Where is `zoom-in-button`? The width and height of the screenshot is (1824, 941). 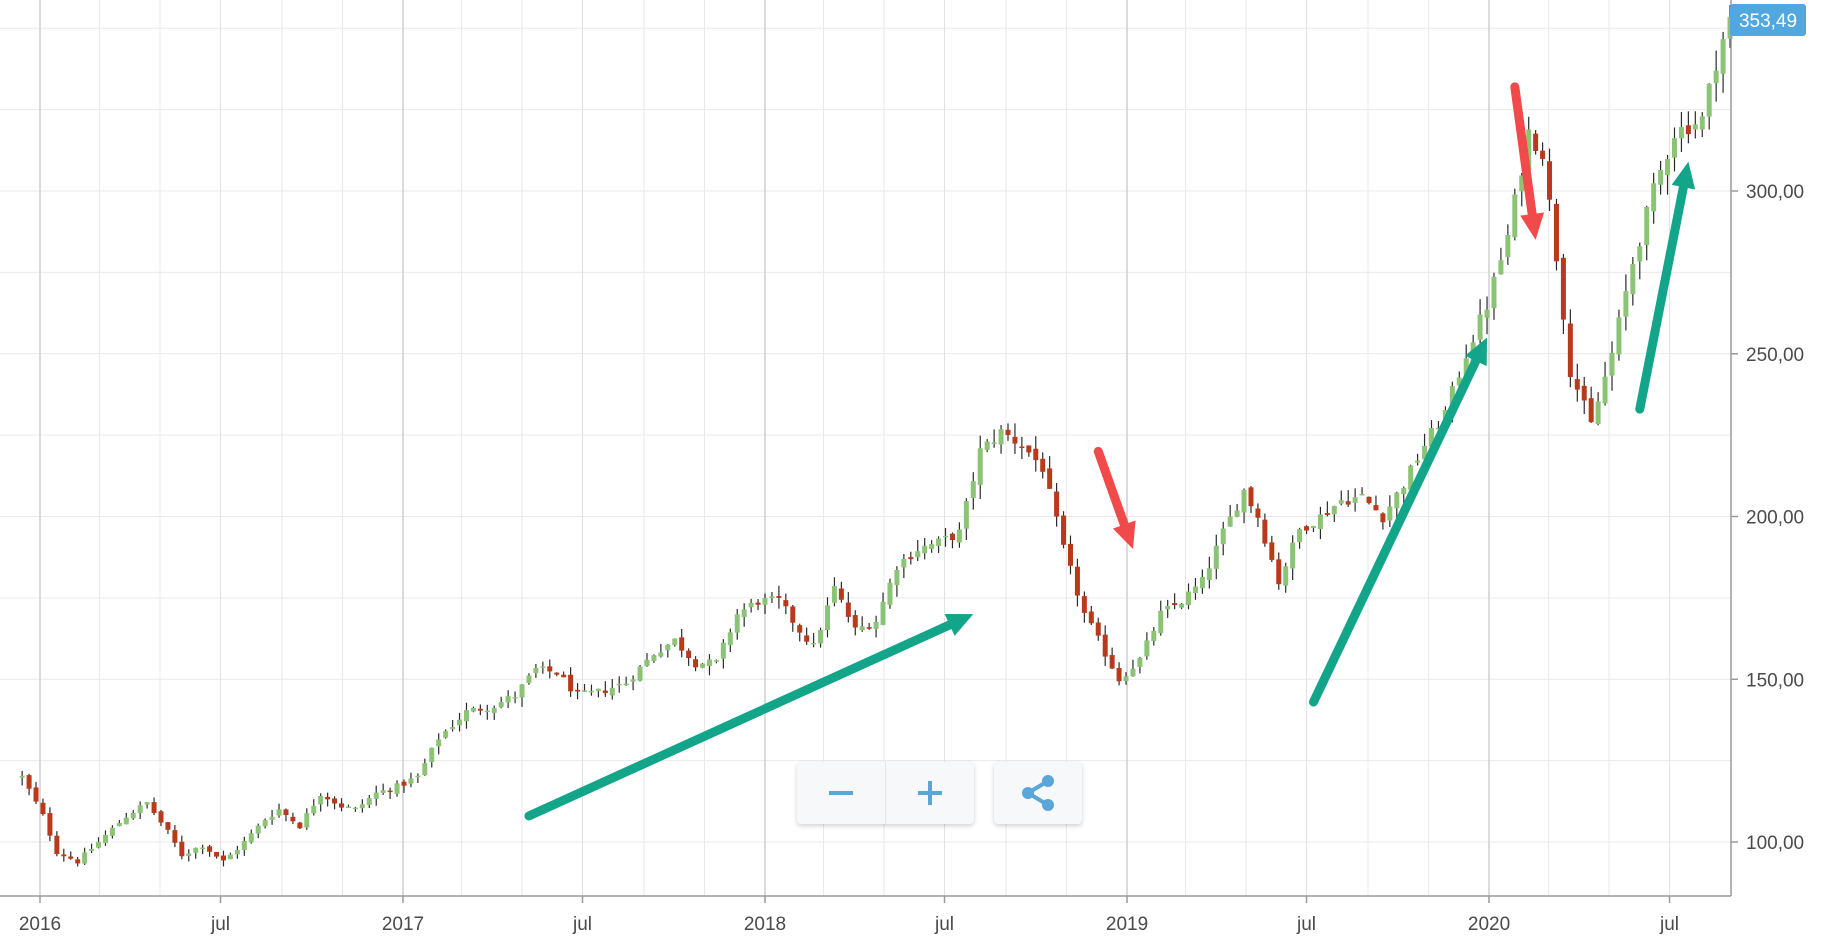 zoom-in-button is located at coordinates (929, 793).